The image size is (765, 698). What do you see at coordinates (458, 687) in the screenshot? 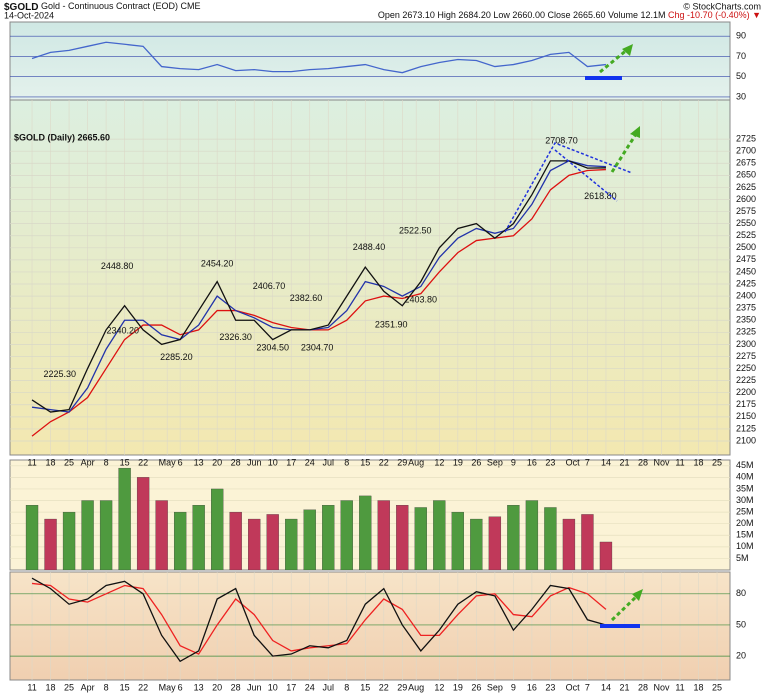
I see `x-tick-label: 19` at bounding box center [458, 687].